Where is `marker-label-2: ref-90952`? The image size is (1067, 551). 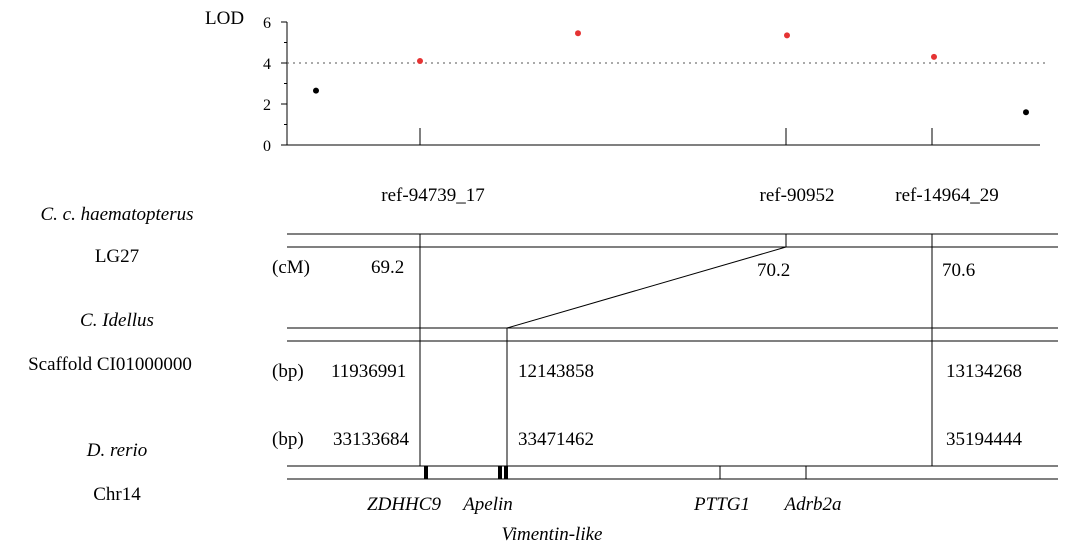 marker-label-2: ref-90952 is located at coordinates (797, 195).